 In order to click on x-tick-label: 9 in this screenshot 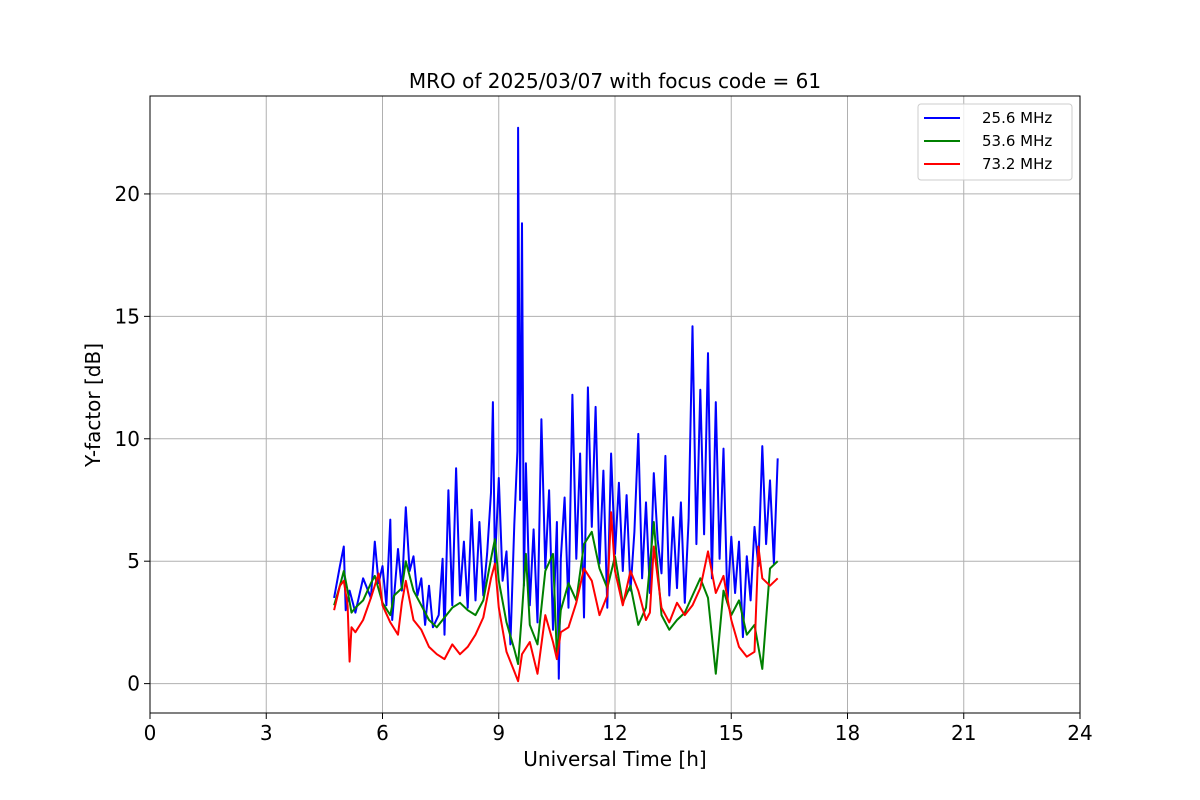, I will do `click(498, 733)`.